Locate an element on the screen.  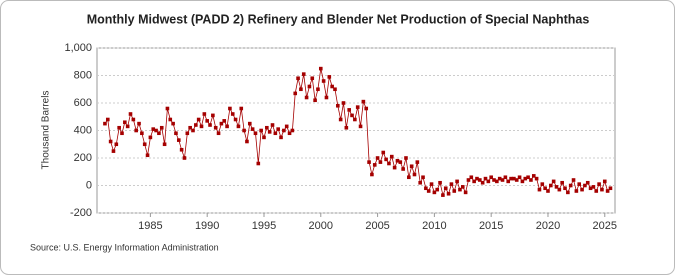
y-tick-label: 200 is located at coordinates (83, 158).